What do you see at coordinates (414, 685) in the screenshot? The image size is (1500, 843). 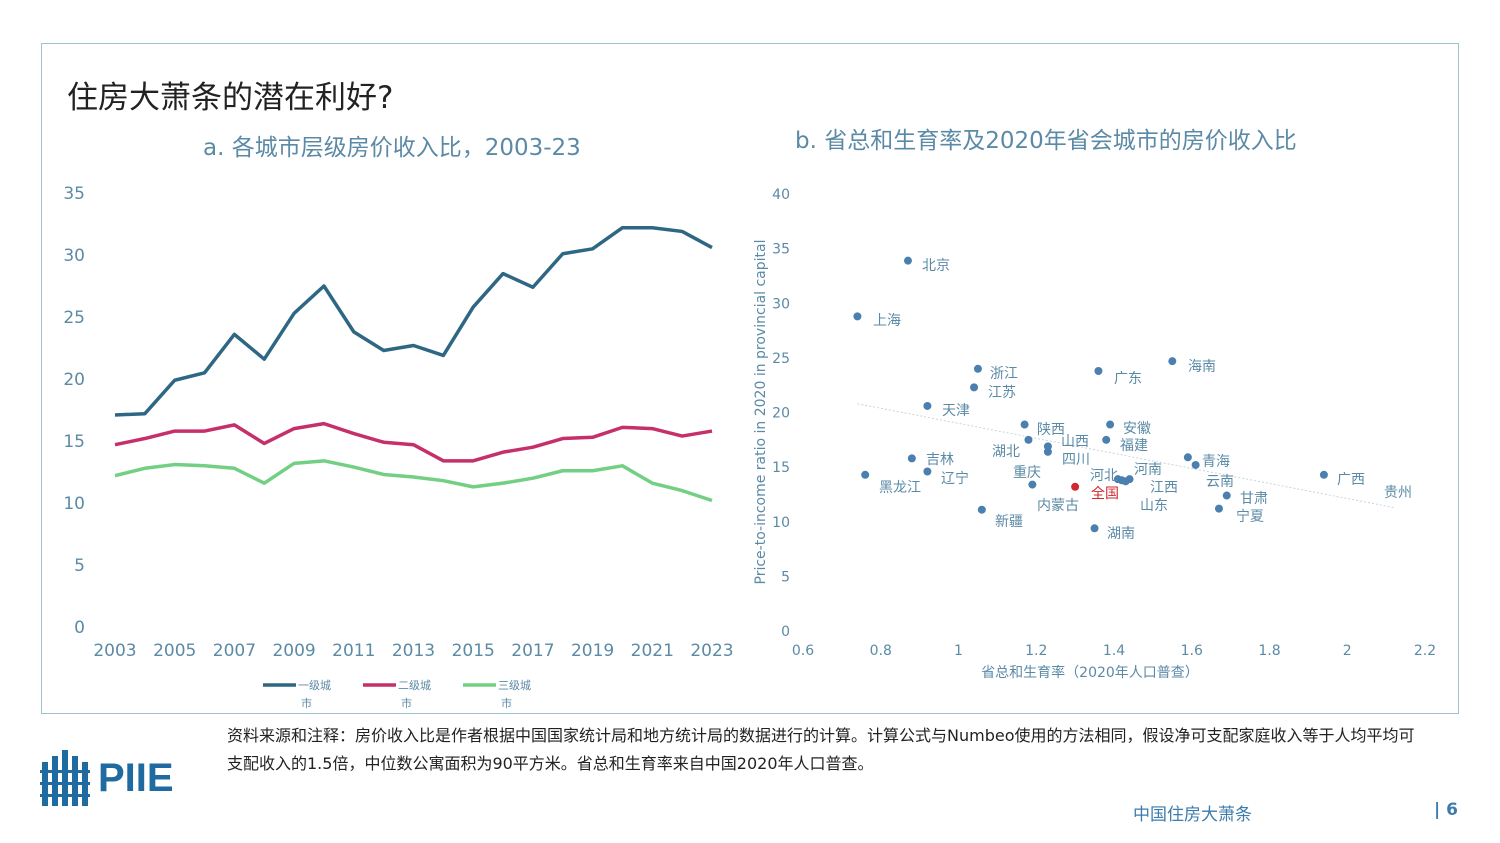 I see `legend-label: 二级城` at bounding box center [414, 685].